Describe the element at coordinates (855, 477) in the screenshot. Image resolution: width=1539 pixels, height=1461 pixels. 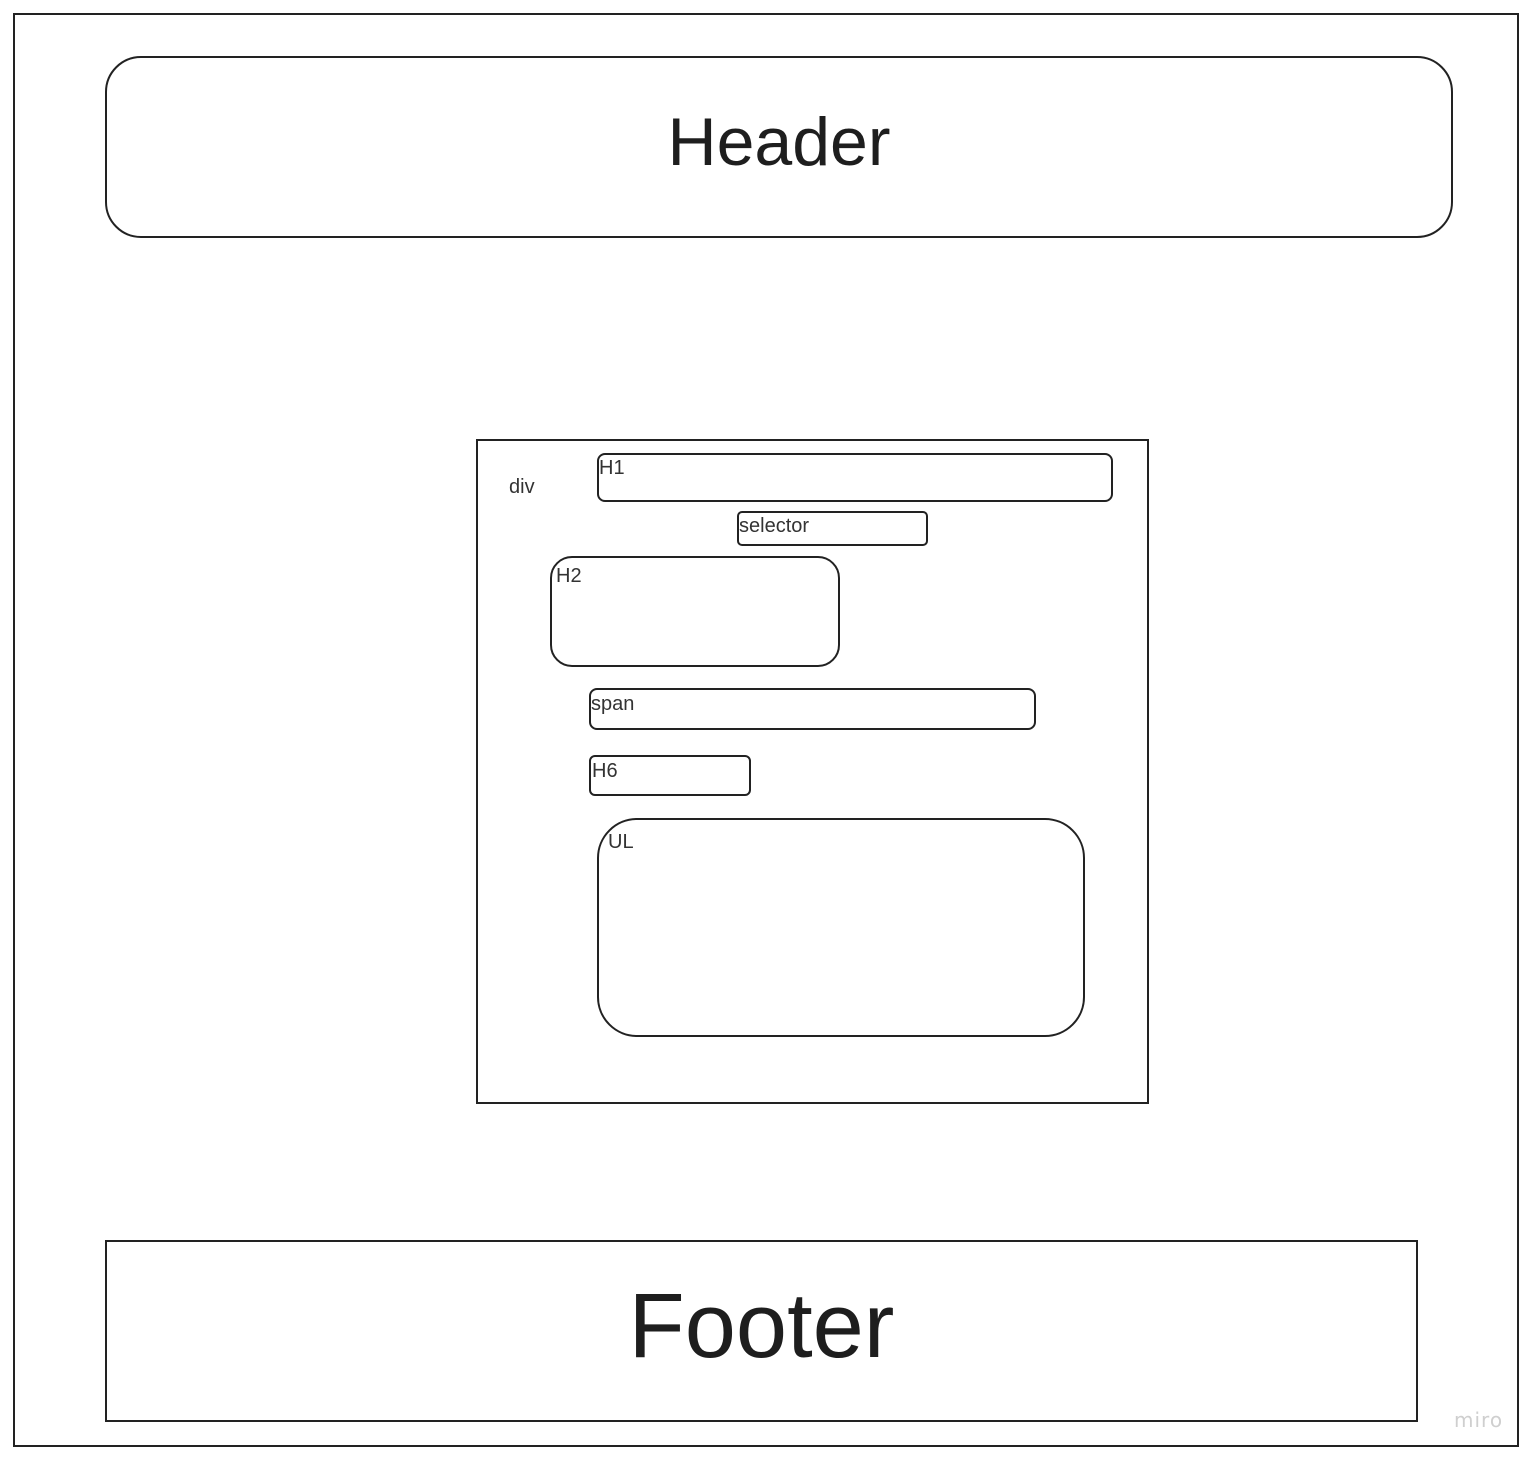
I see `h1-box` at that location.